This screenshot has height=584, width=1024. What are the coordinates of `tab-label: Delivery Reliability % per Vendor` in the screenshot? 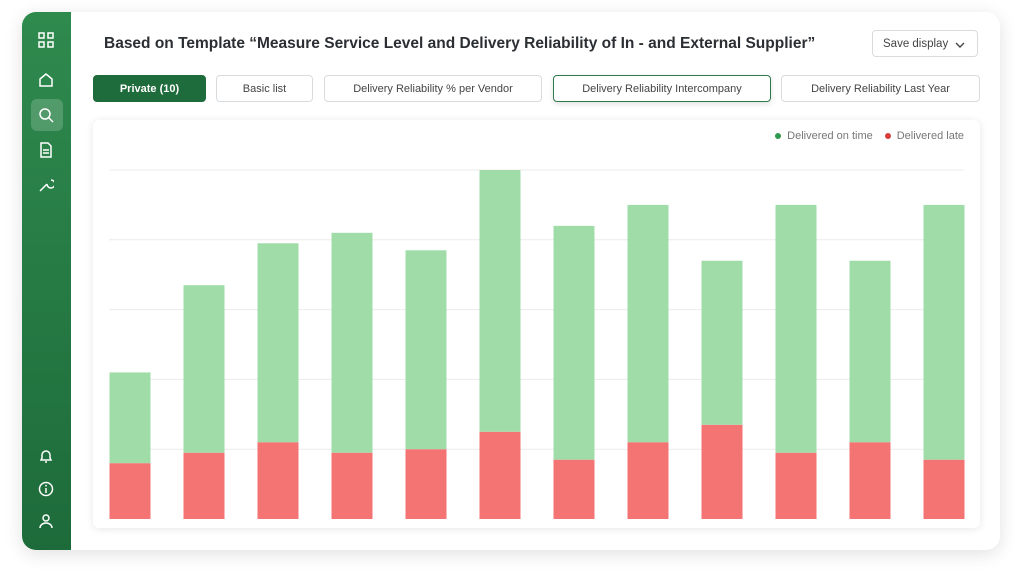 It's located at (433, 89).